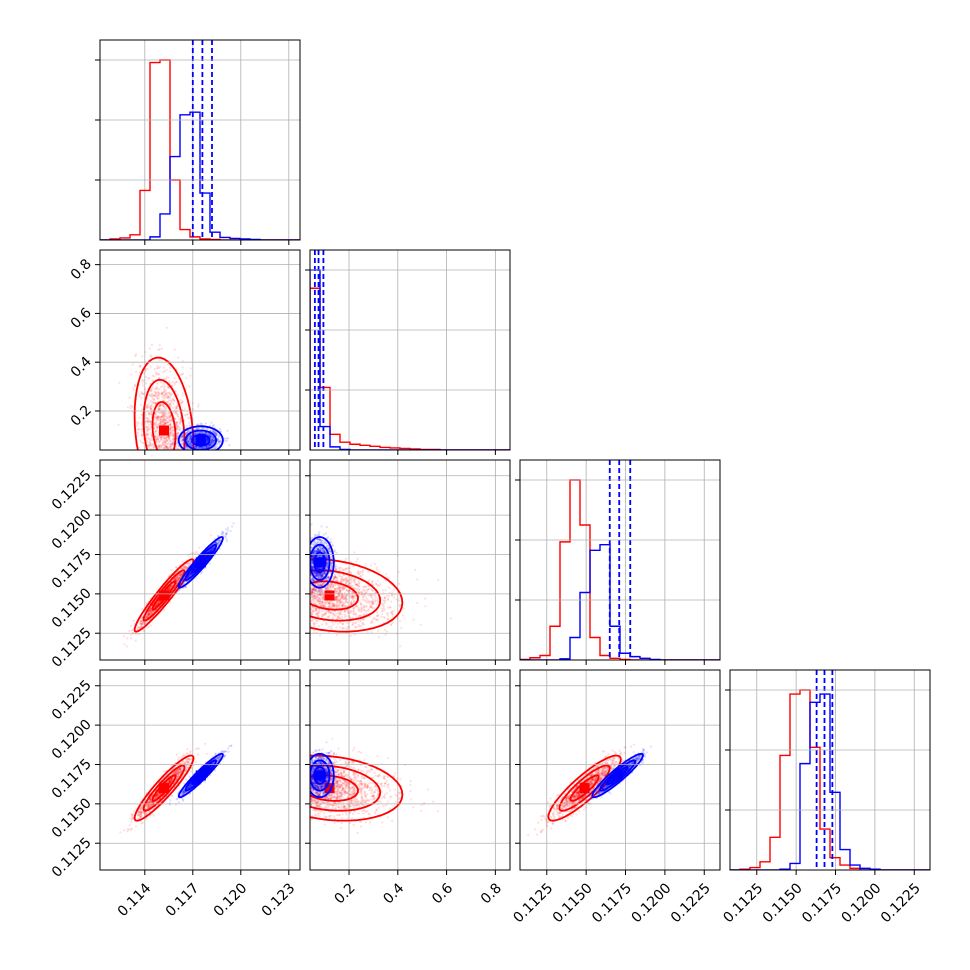  What do you see at coordinates (81, 318) in the screenshot?
I see `y-tick-label: 0.6` at bounding box center [81, 318].